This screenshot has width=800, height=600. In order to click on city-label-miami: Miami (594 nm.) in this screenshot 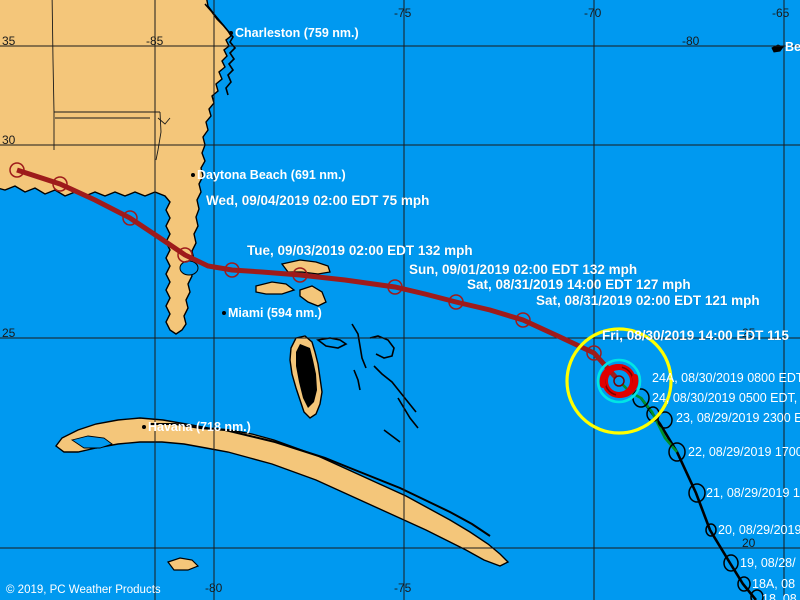, I will do `click(275, 313)`.